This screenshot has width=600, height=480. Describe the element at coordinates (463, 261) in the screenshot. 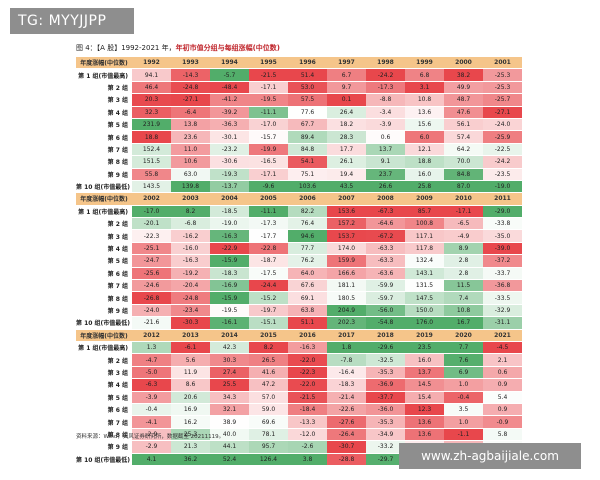

I see `value-cell: 2.8` at that location.